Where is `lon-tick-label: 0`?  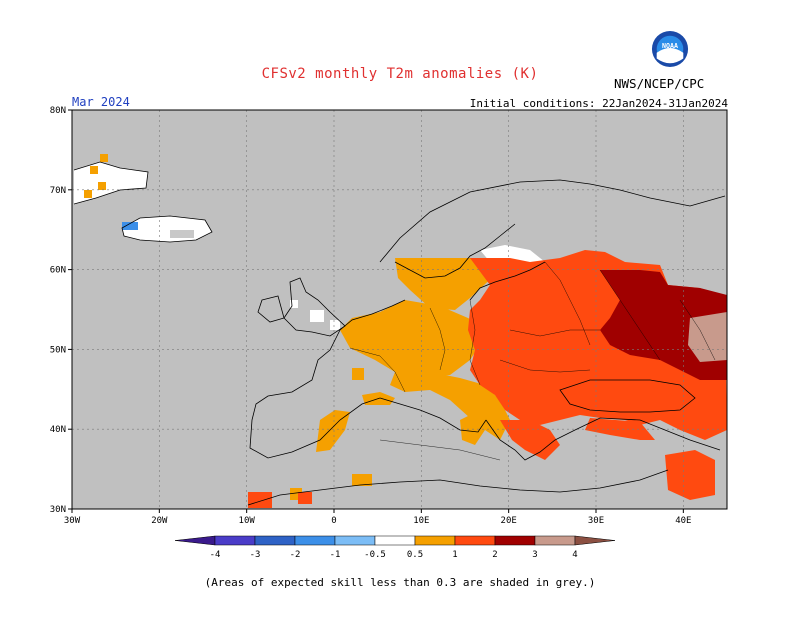 lon-tick-label: 0 is located at coordinates (333, 521).